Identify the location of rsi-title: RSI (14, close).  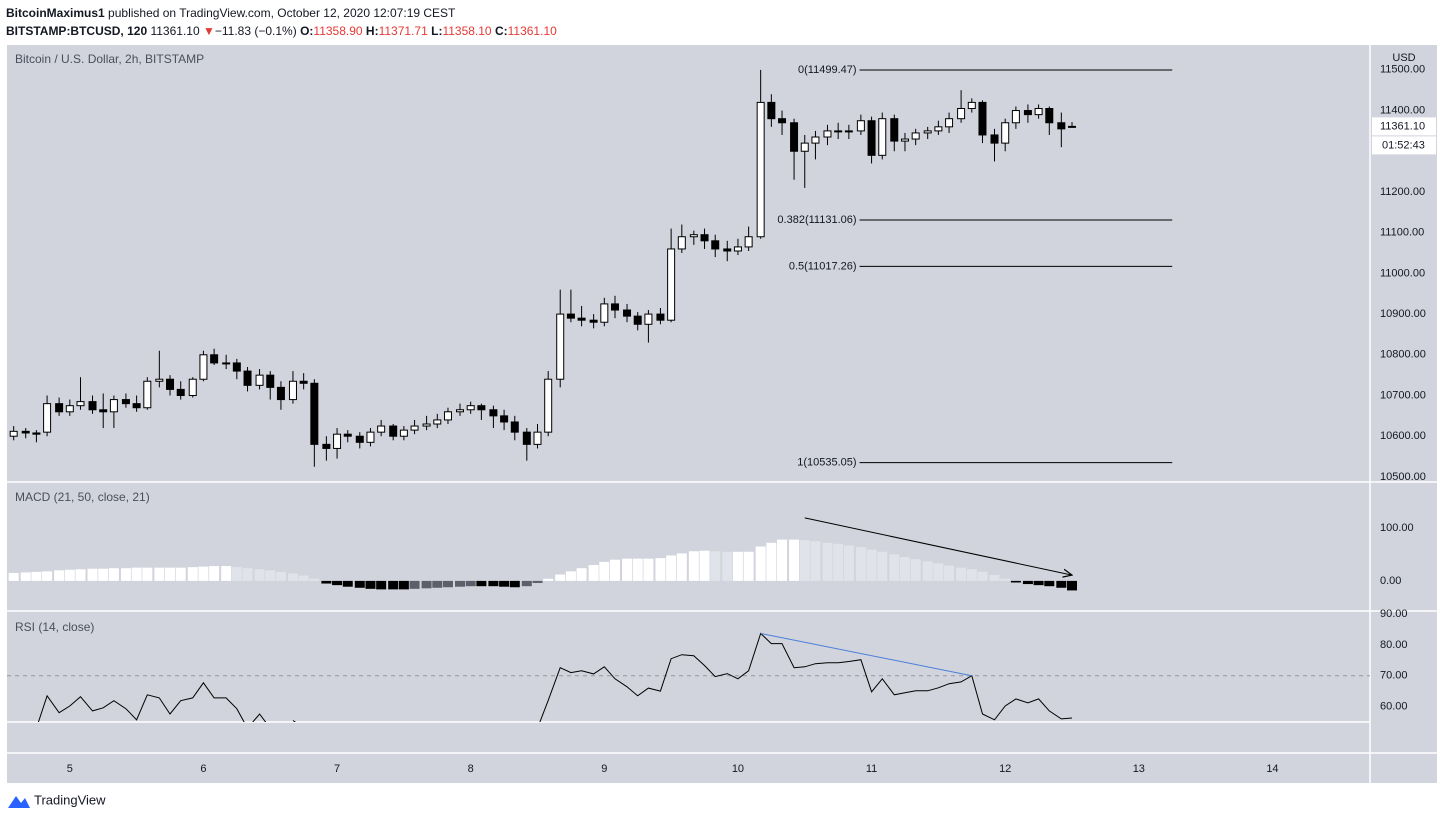
(54, 627).